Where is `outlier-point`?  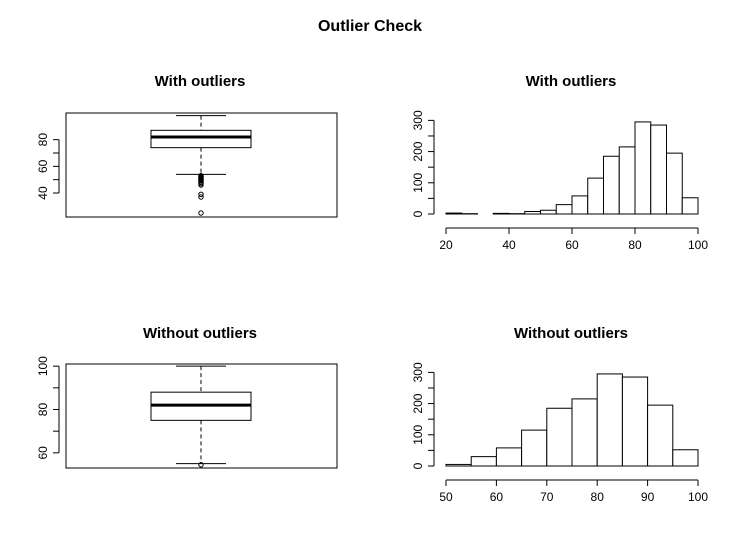
outlier-point is located at coordinates (201, 213).